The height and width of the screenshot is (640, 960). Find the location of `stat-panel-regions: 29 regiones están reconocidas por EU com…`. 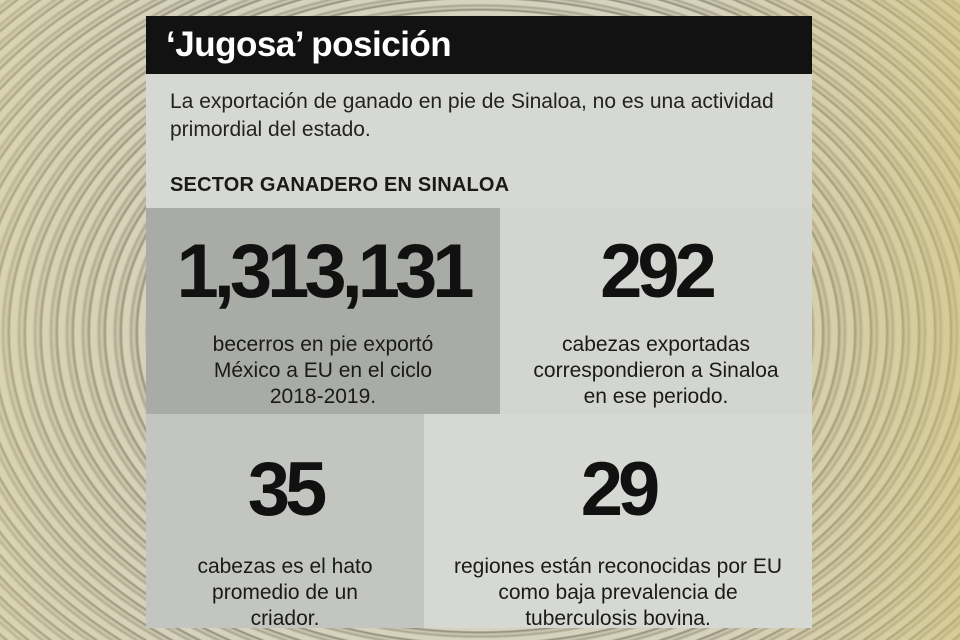

stat-panel-regions: 29 regiones están reconocidas por EU com… is located at coordinates (618, 522).